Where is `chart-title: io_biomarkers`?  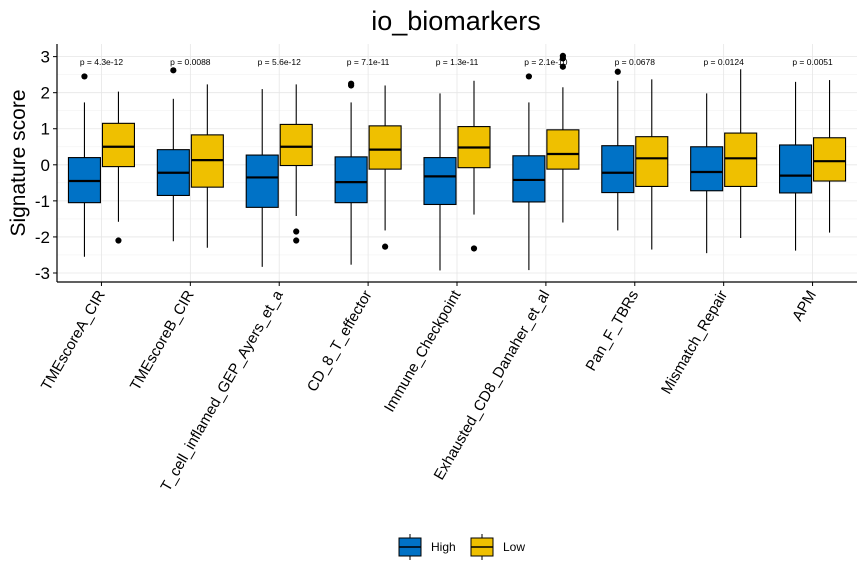
chart-title: io_biomarkers is located at coordinates (456, 21).